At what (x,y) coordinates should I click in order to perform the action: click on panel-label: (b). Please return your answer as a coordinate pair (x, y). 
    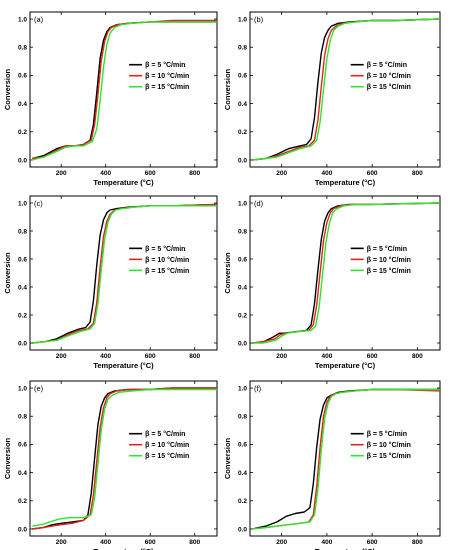
    Looking at the image, I should click on (259, 19).